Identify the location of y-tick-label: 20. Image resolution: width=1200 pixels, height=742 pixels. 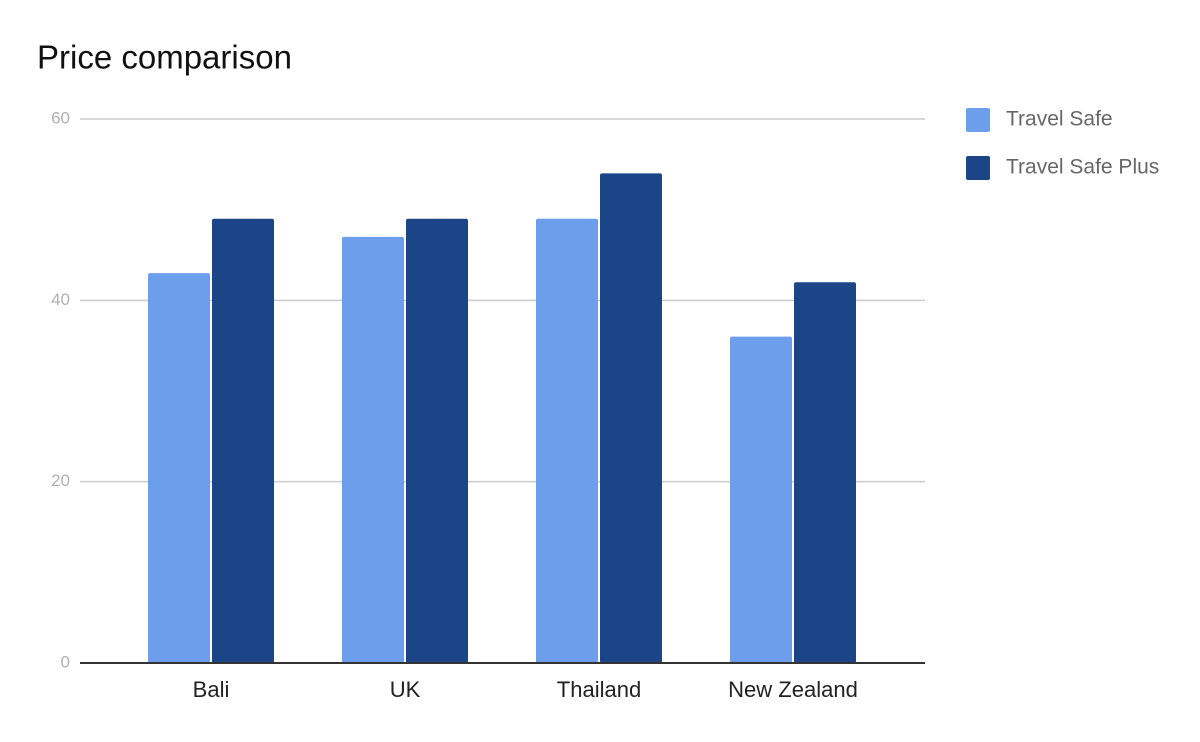
(60, 480).